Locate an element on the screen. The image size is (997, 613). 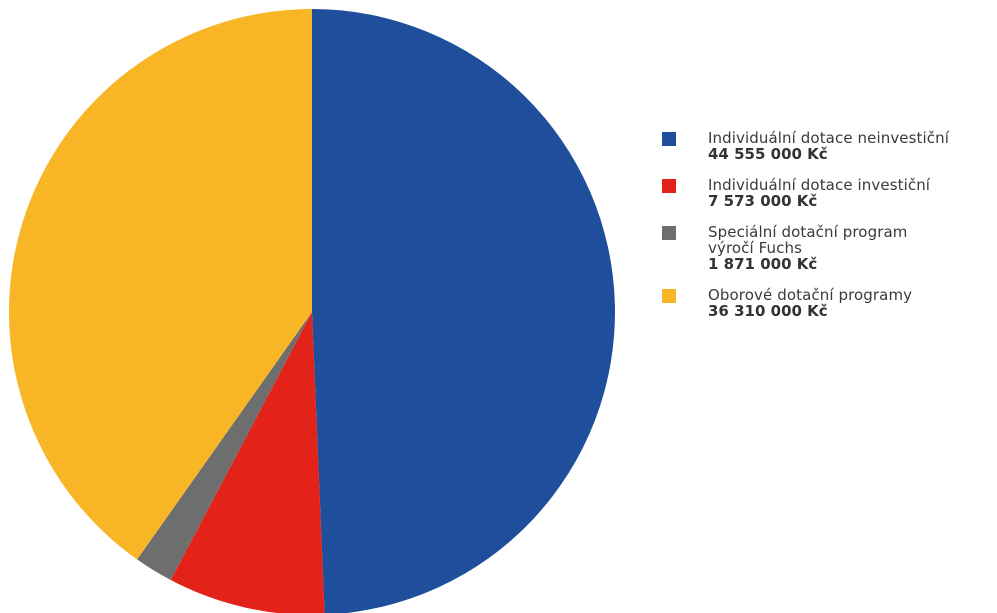
legend-label: Speciální dotační program výročí Fuchs is located at coordinates (808, 240).